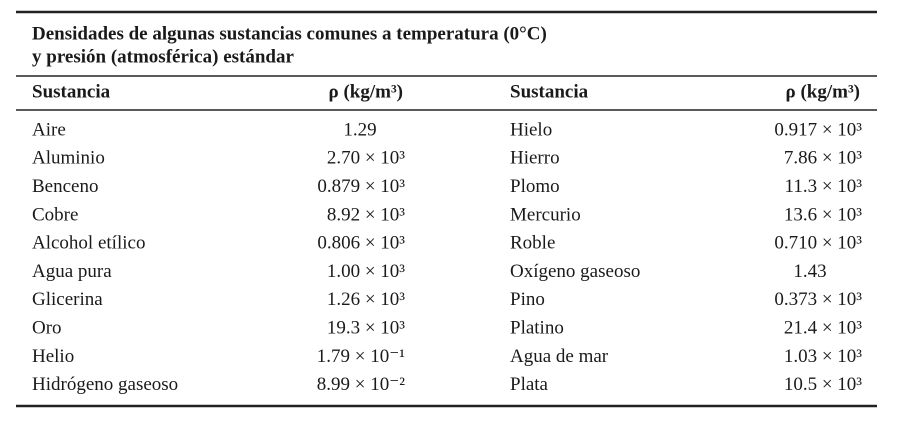 The height and width of the screenshot is (425, 899). What do you see at coordinates (53, 356) in the screenshot?
I see `substance-name: Helio` at bounding box center [53, 356].